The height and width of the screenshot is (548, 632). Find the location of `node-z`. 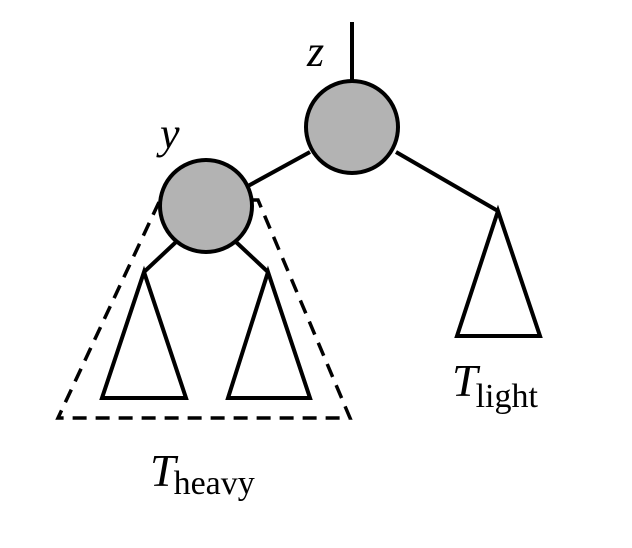

node-z is located at coordinates (352, 127).